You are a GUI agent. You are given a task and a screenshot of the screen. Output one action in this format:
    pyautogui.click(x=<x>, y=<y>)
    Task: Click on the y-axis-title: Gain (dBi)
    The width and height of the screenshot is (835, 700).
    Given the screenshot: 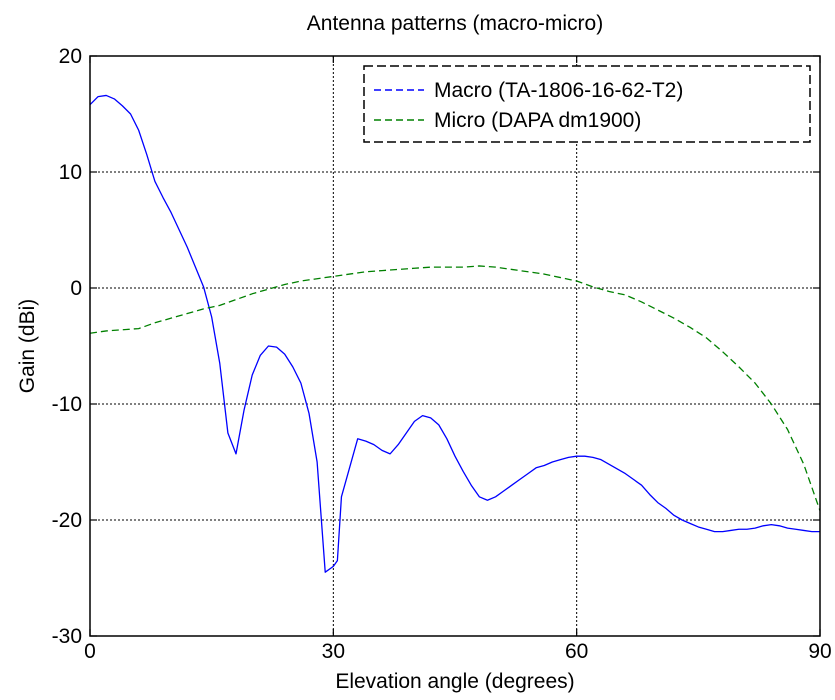 What is the action you would take?
    pyautogui.click(x=27, y=346)
    